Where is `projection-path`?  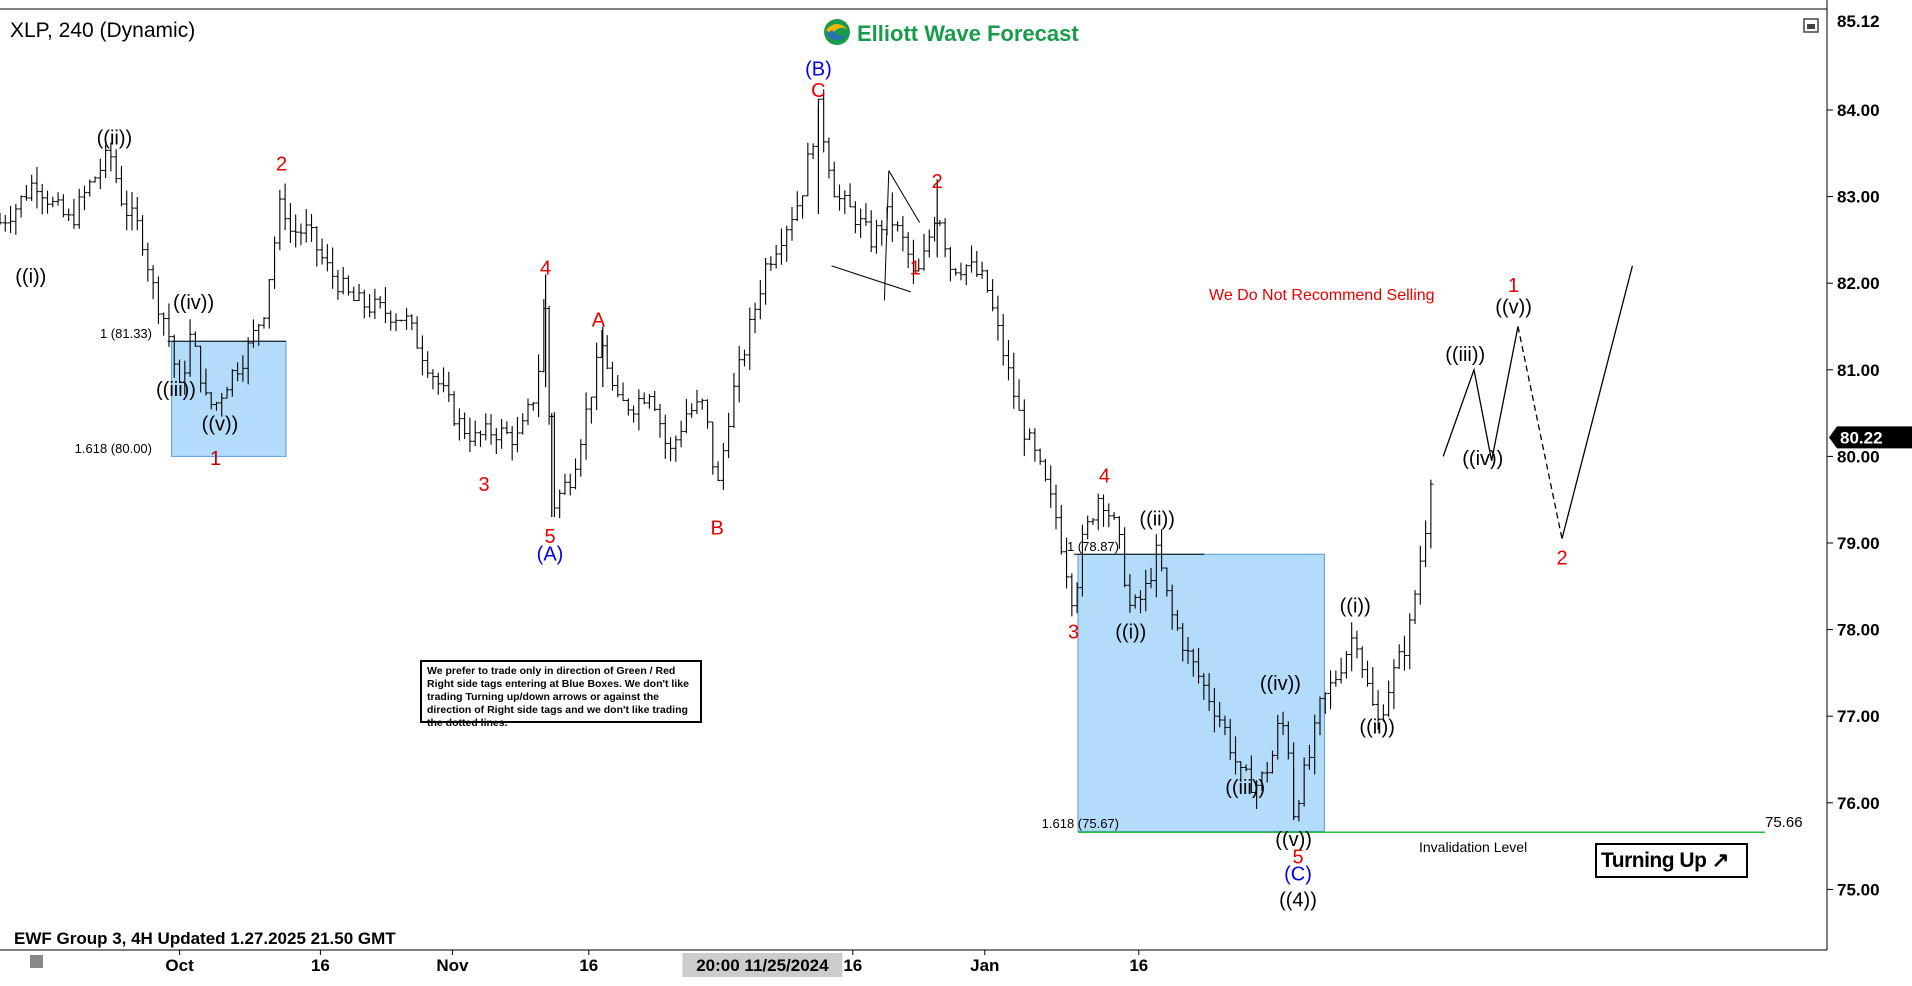
projection-path is located at coordinates (1480, 393).